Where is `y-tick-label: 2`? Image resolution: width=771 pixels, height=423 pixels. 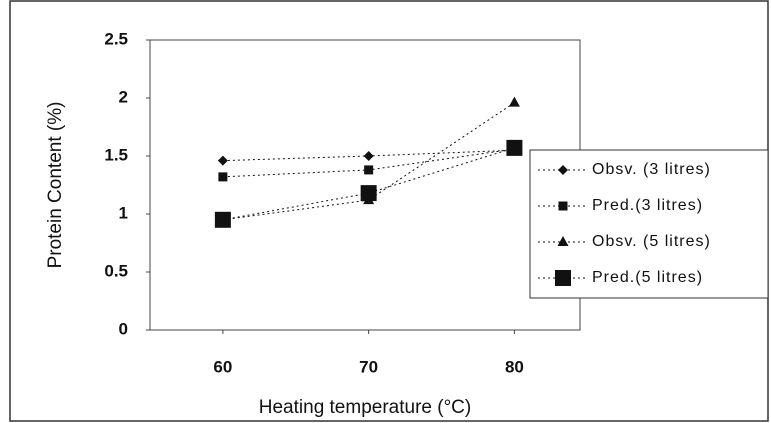 y-tick-label: 2 is located at coordinates (123, 96).